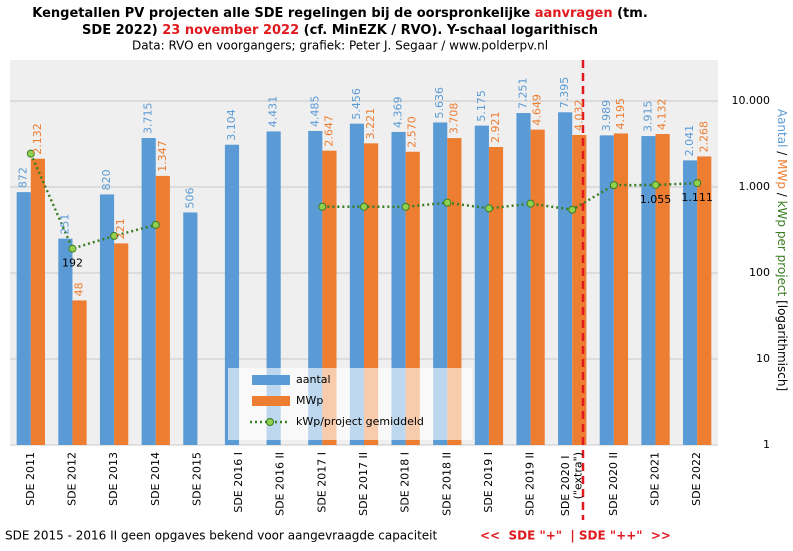 The width and height of the screenshot is (793, 551). I want to click on value-label: 2.132, so click(37, 139).